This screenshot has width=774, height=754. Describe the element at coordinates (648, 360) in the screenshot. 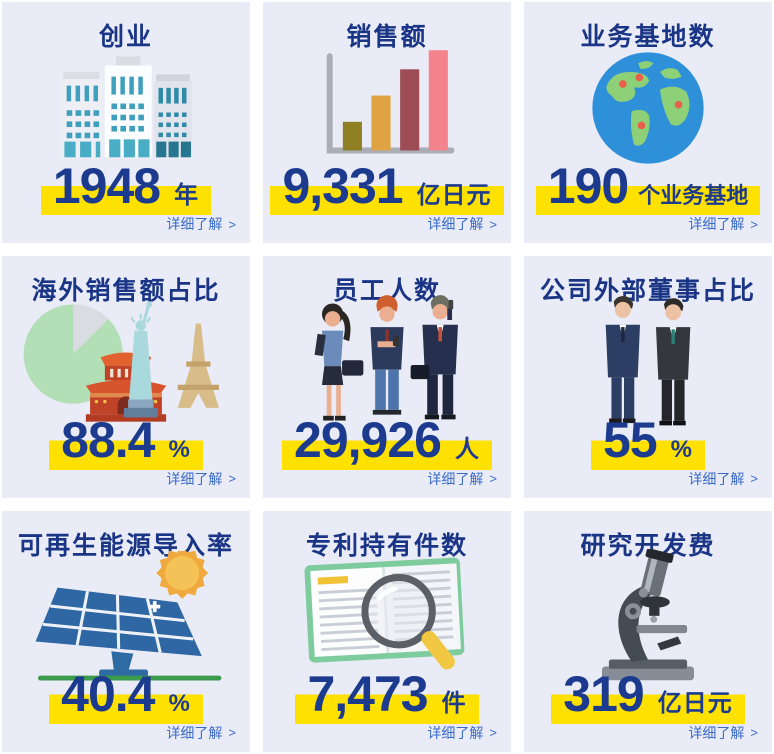

I see `directors-icon` at that location.